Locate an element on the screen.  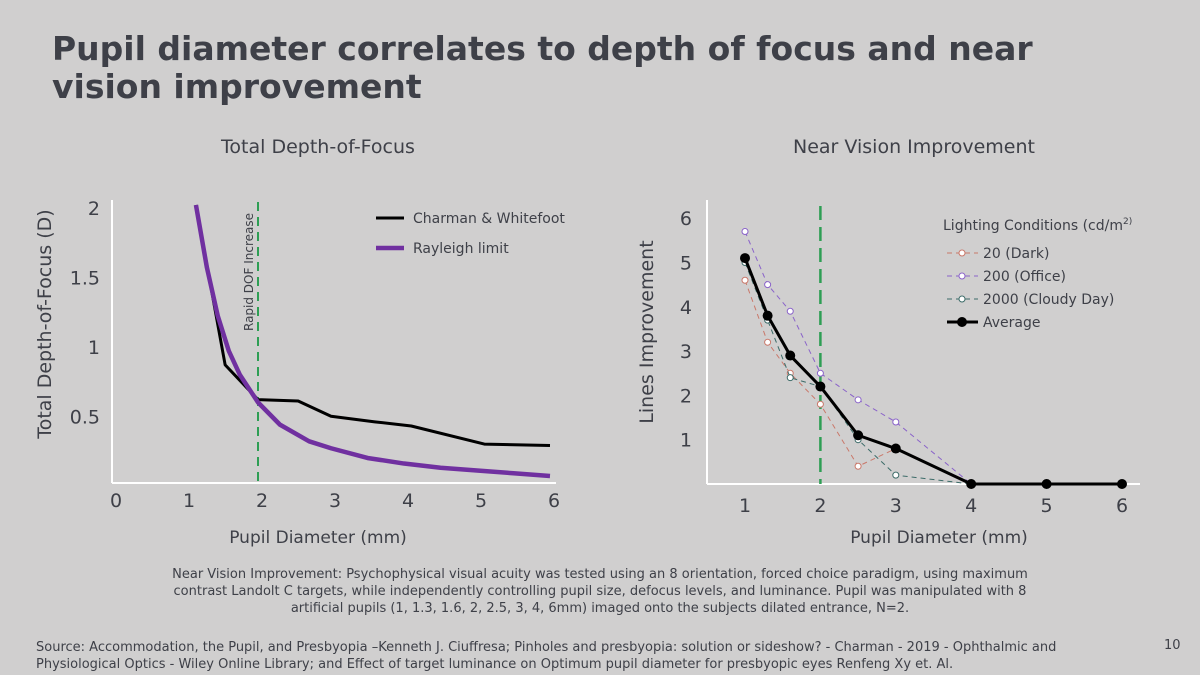
chart2-legend-label: 20 (Dark) is located at coordinates (1016, 254).